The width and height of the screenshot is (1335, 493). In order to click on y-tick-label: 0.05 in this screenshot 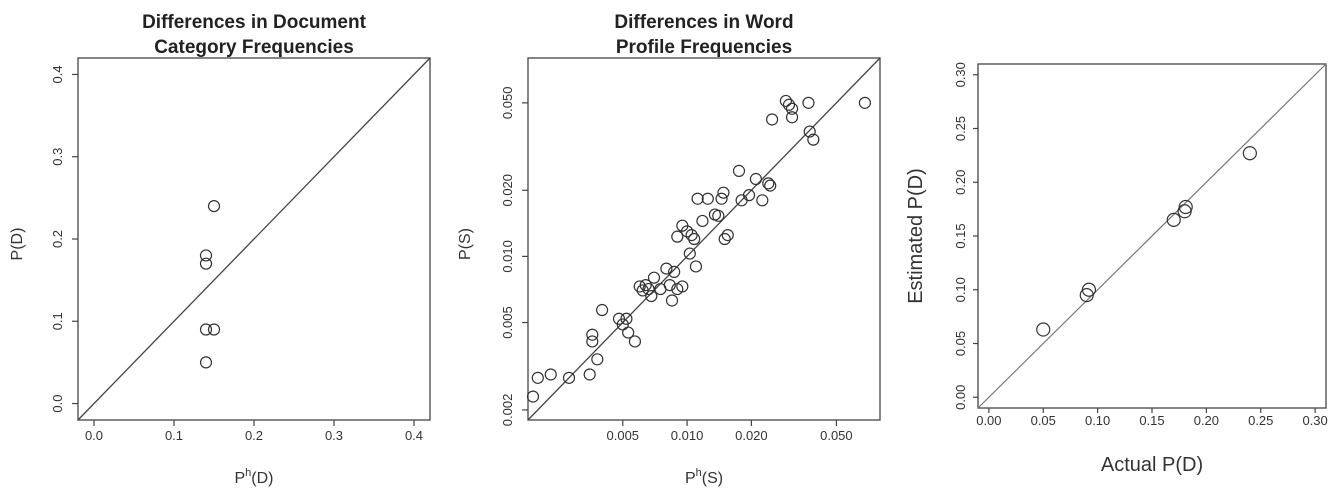, I will do `click(960, 343)`.